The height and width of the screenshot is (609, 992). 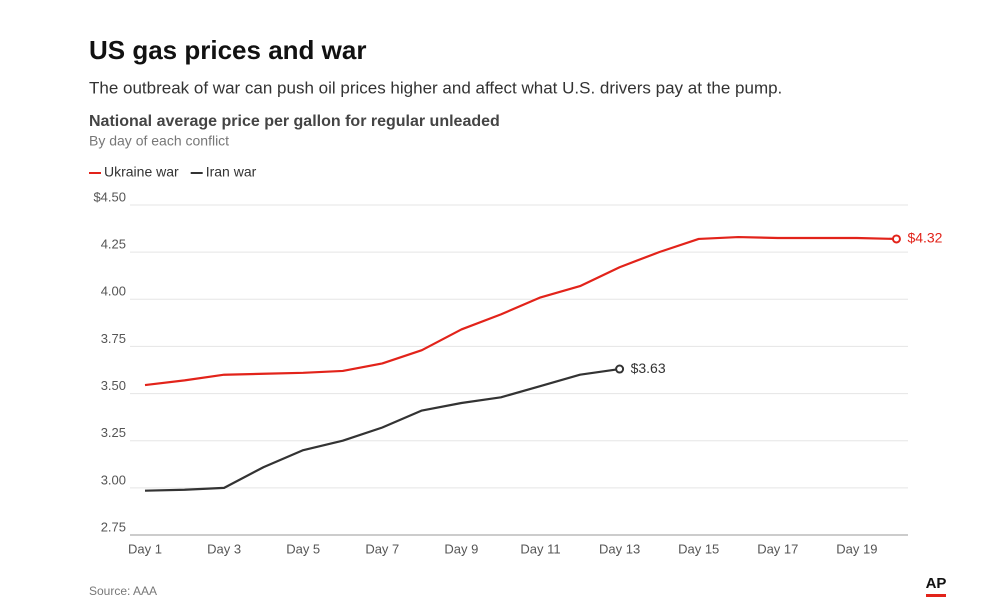 I want to click on y-tick-label: 3.25, so click(x=113, y=432).